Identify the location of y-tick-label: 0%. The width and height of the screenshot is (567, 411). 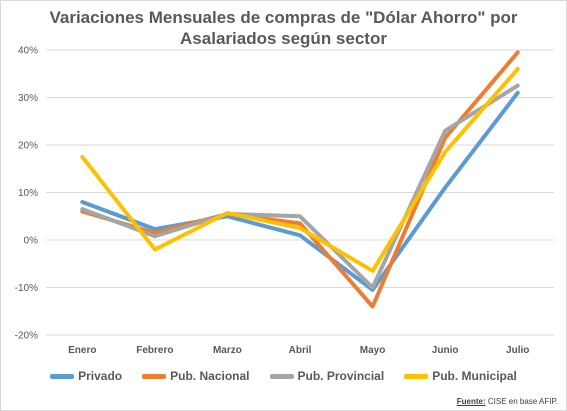
(31, 241).